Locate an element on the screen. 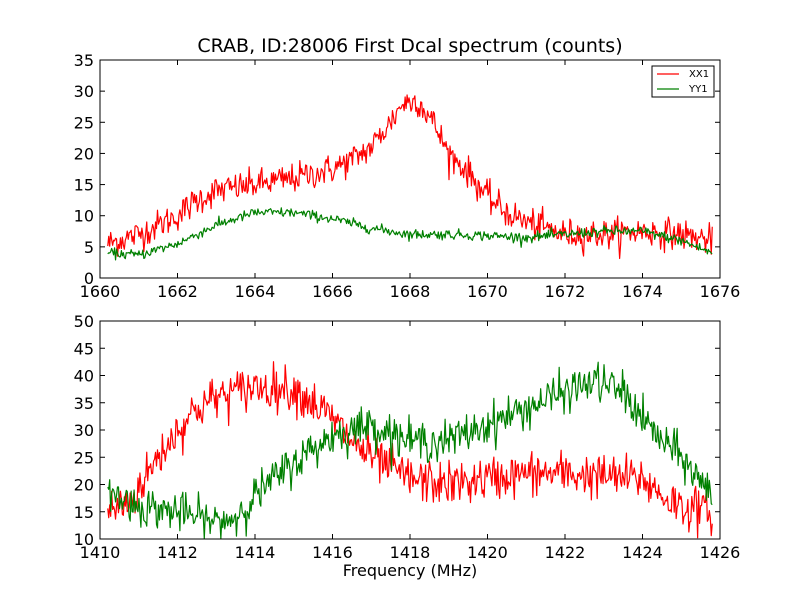  bottom-x-tick-label: 1424 is located at coordinates (642, 552).